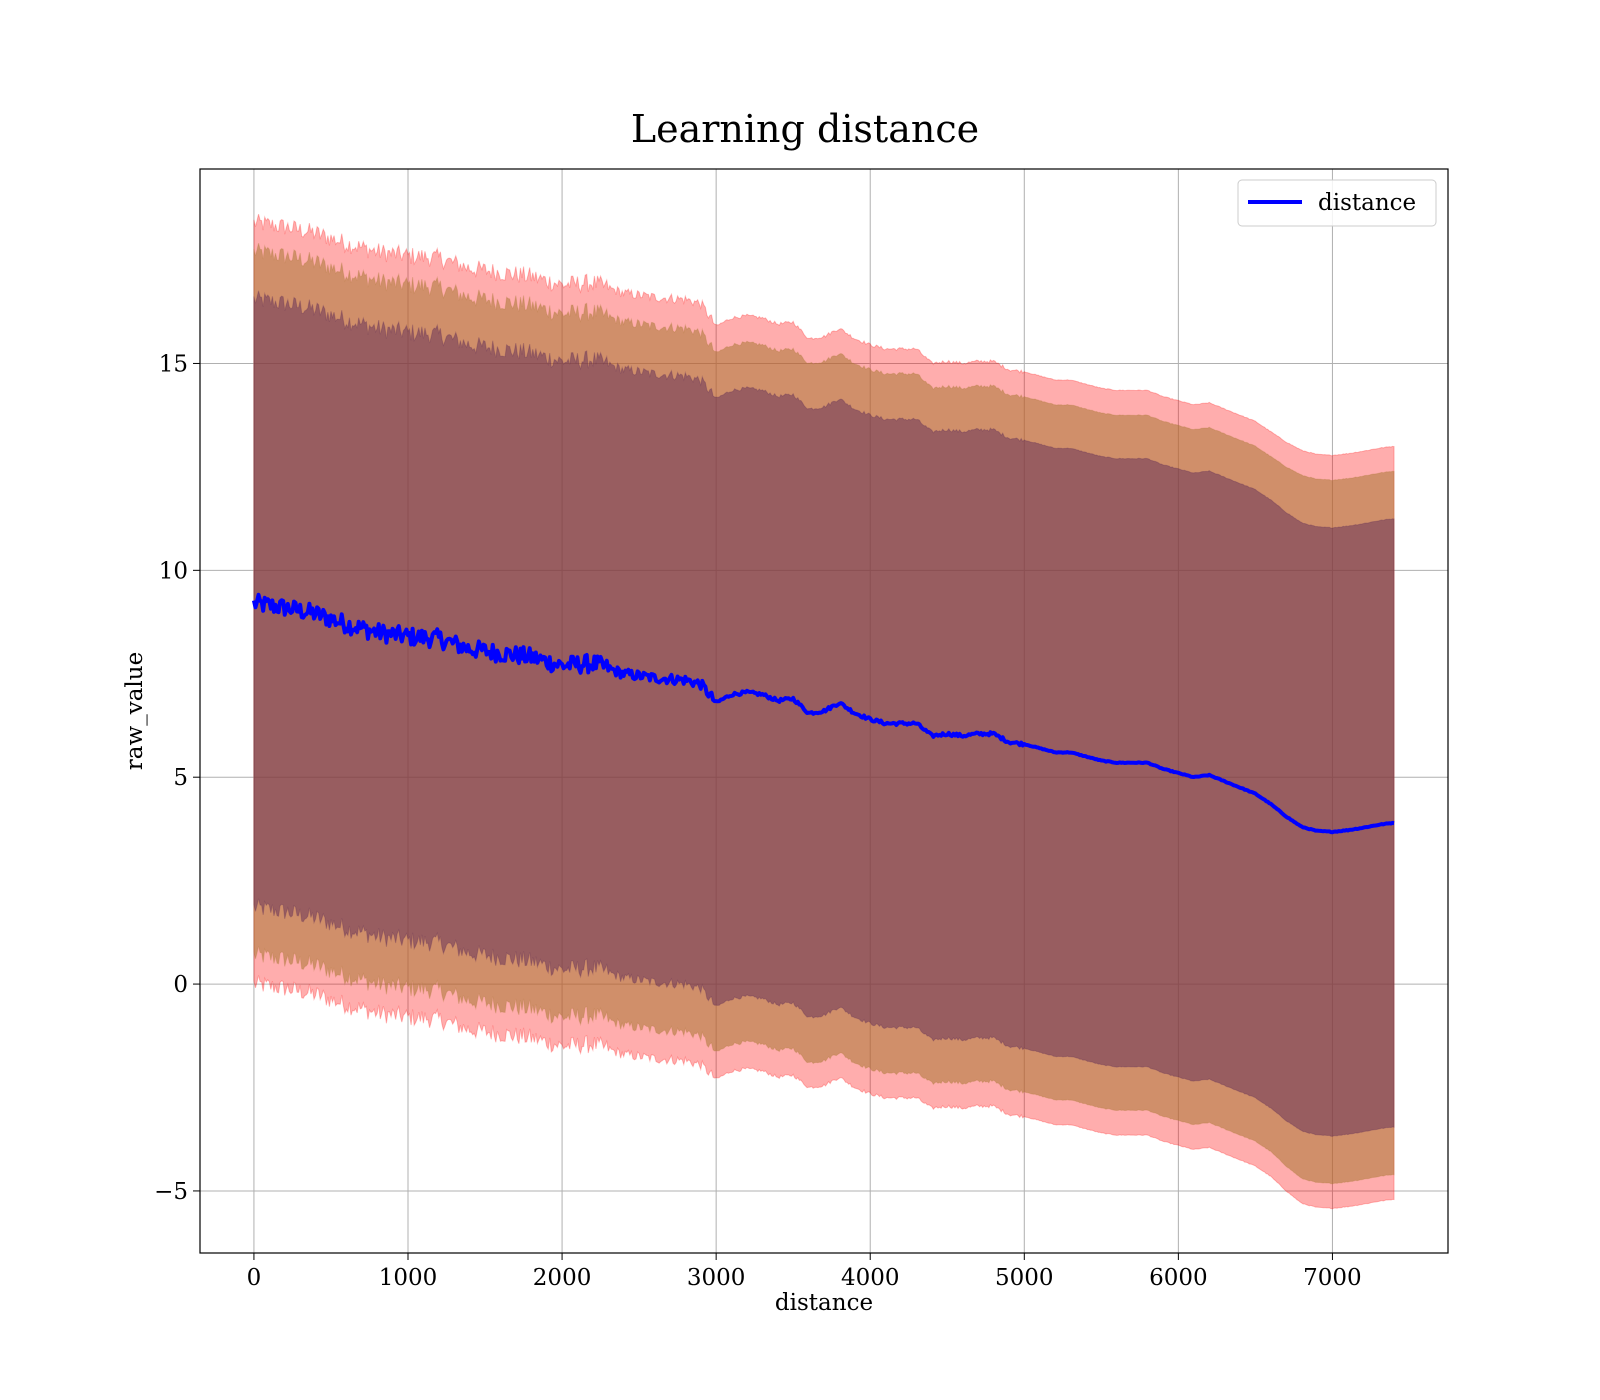  What do you see at coordinates (171, 1192) in the screenshot?
I see `y-tick-label: −5` at bounding box center [171, 1192].